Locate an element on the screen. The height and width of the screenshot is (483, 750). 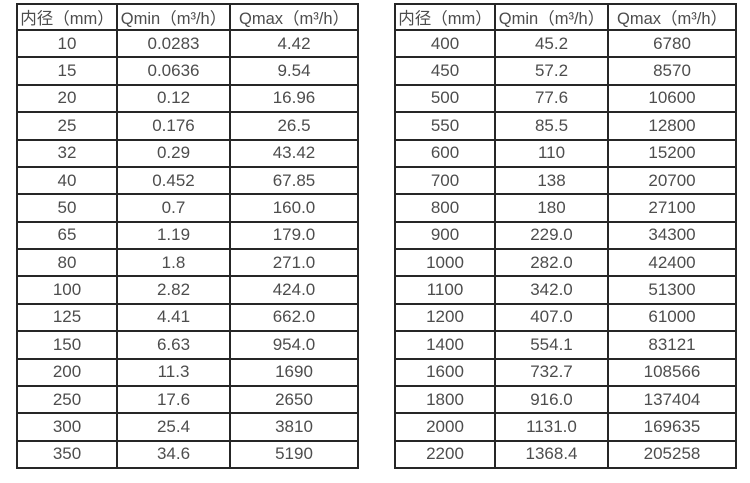
table-cell: 1800 is located at coordinates (445, 399).